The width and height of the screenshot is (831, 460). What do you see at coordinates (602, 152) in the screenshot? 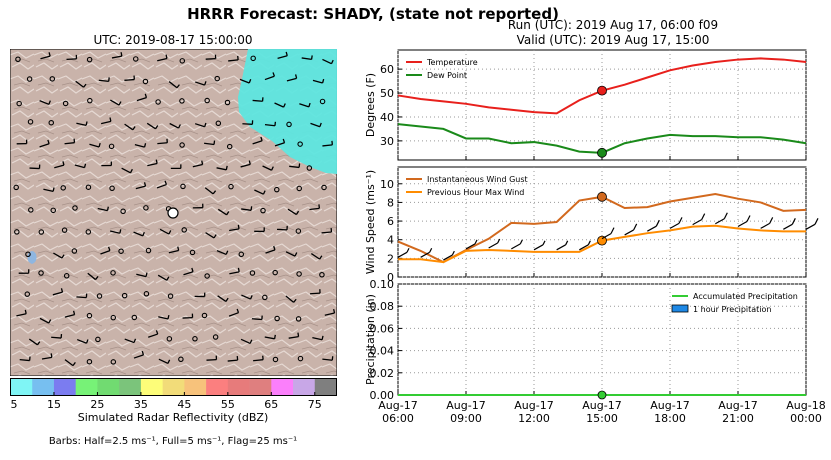
I see `series-marker` at bounding box center [602, 152].